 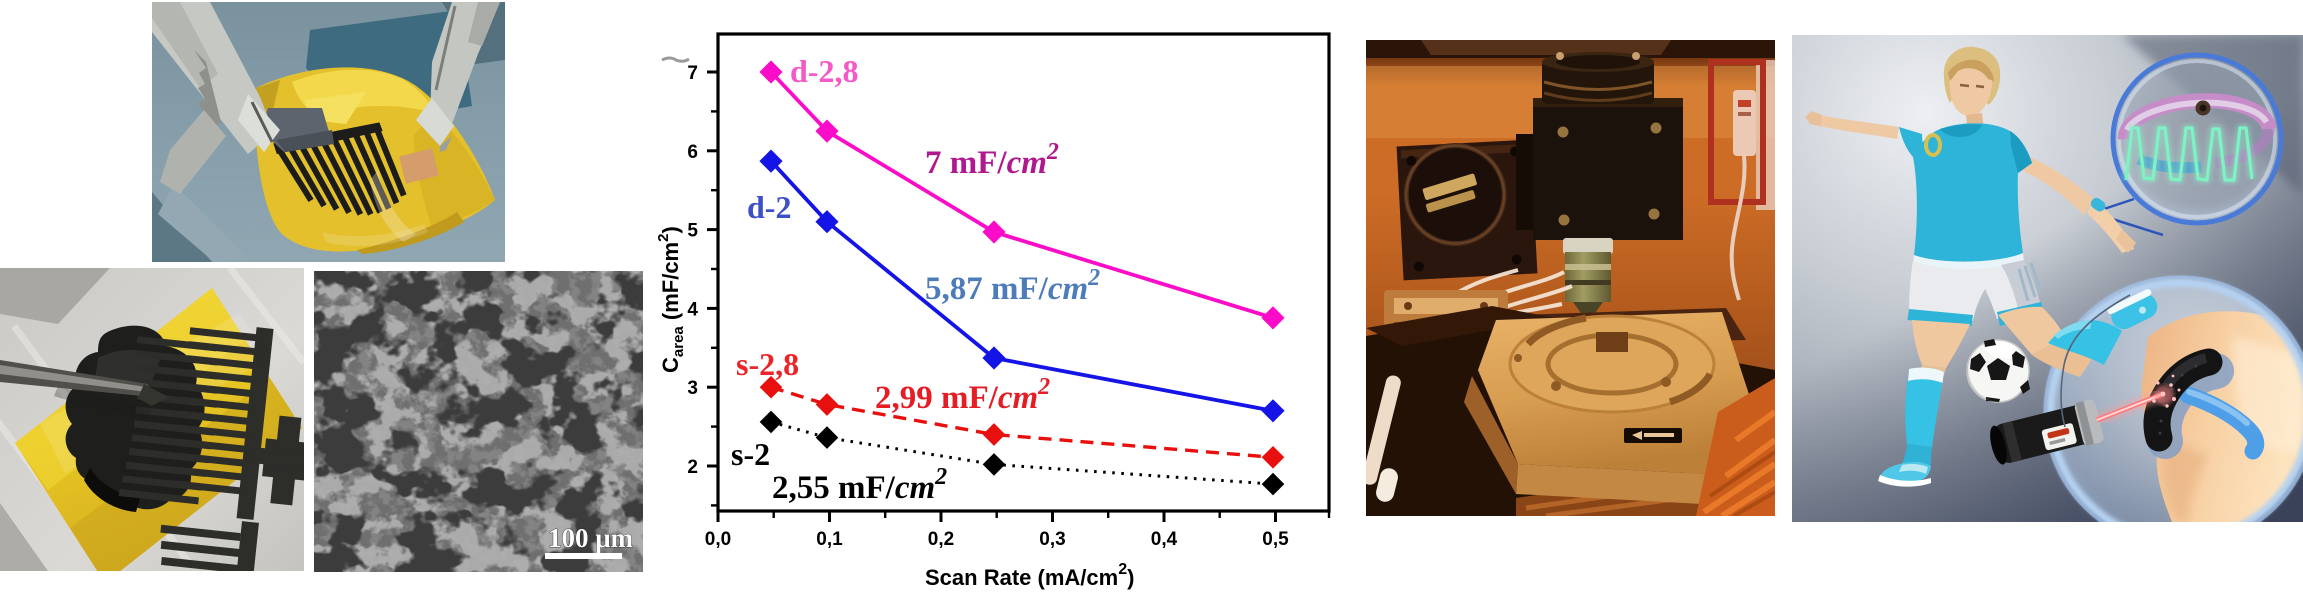 What do you see at coordinates (962, 395) in the screenshot?
I see `svg-text: 2,99 mF/cm2` at bounding box center [962, 395].